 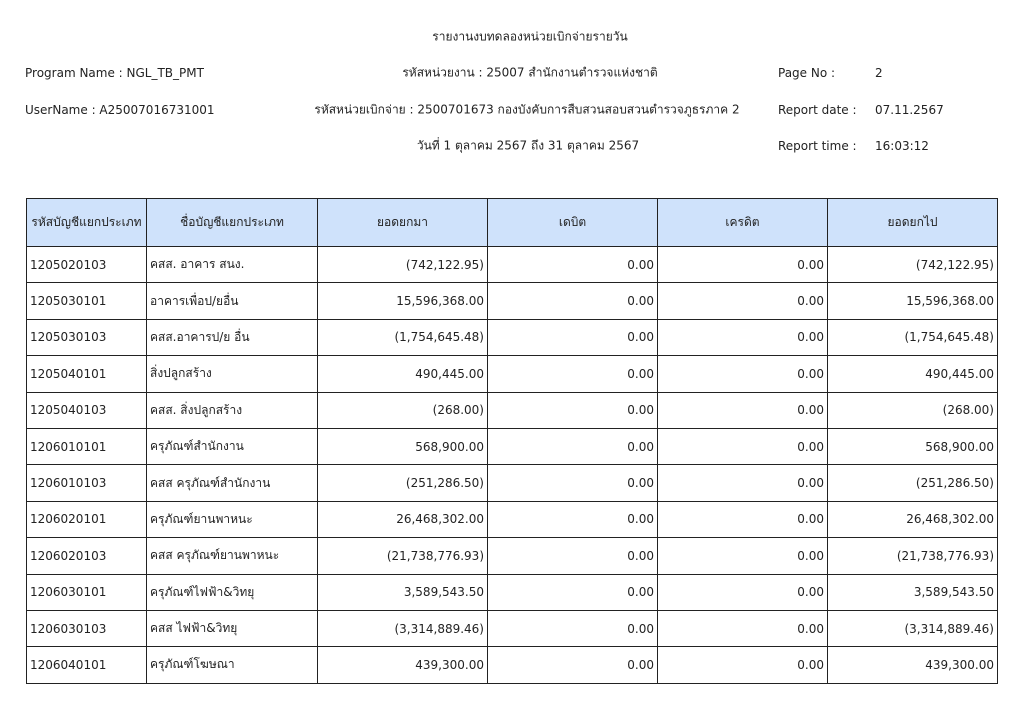 What do you see at coordinates (402, 222) in the screenshot?
I see `column-header: ยอดยกมา` at bounding box center [402, 222].